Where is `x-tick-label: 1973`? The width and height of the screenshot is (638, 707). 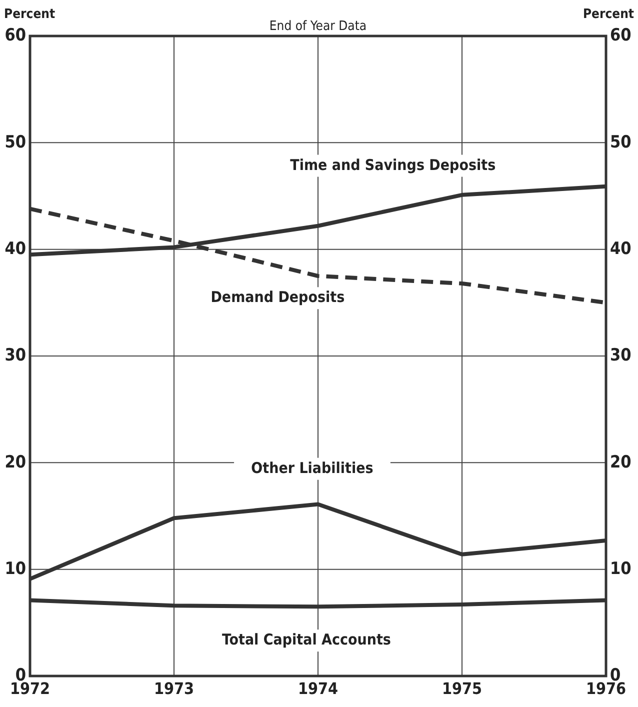
x-tick-label: 1973 is located at coordinates (174, 688).